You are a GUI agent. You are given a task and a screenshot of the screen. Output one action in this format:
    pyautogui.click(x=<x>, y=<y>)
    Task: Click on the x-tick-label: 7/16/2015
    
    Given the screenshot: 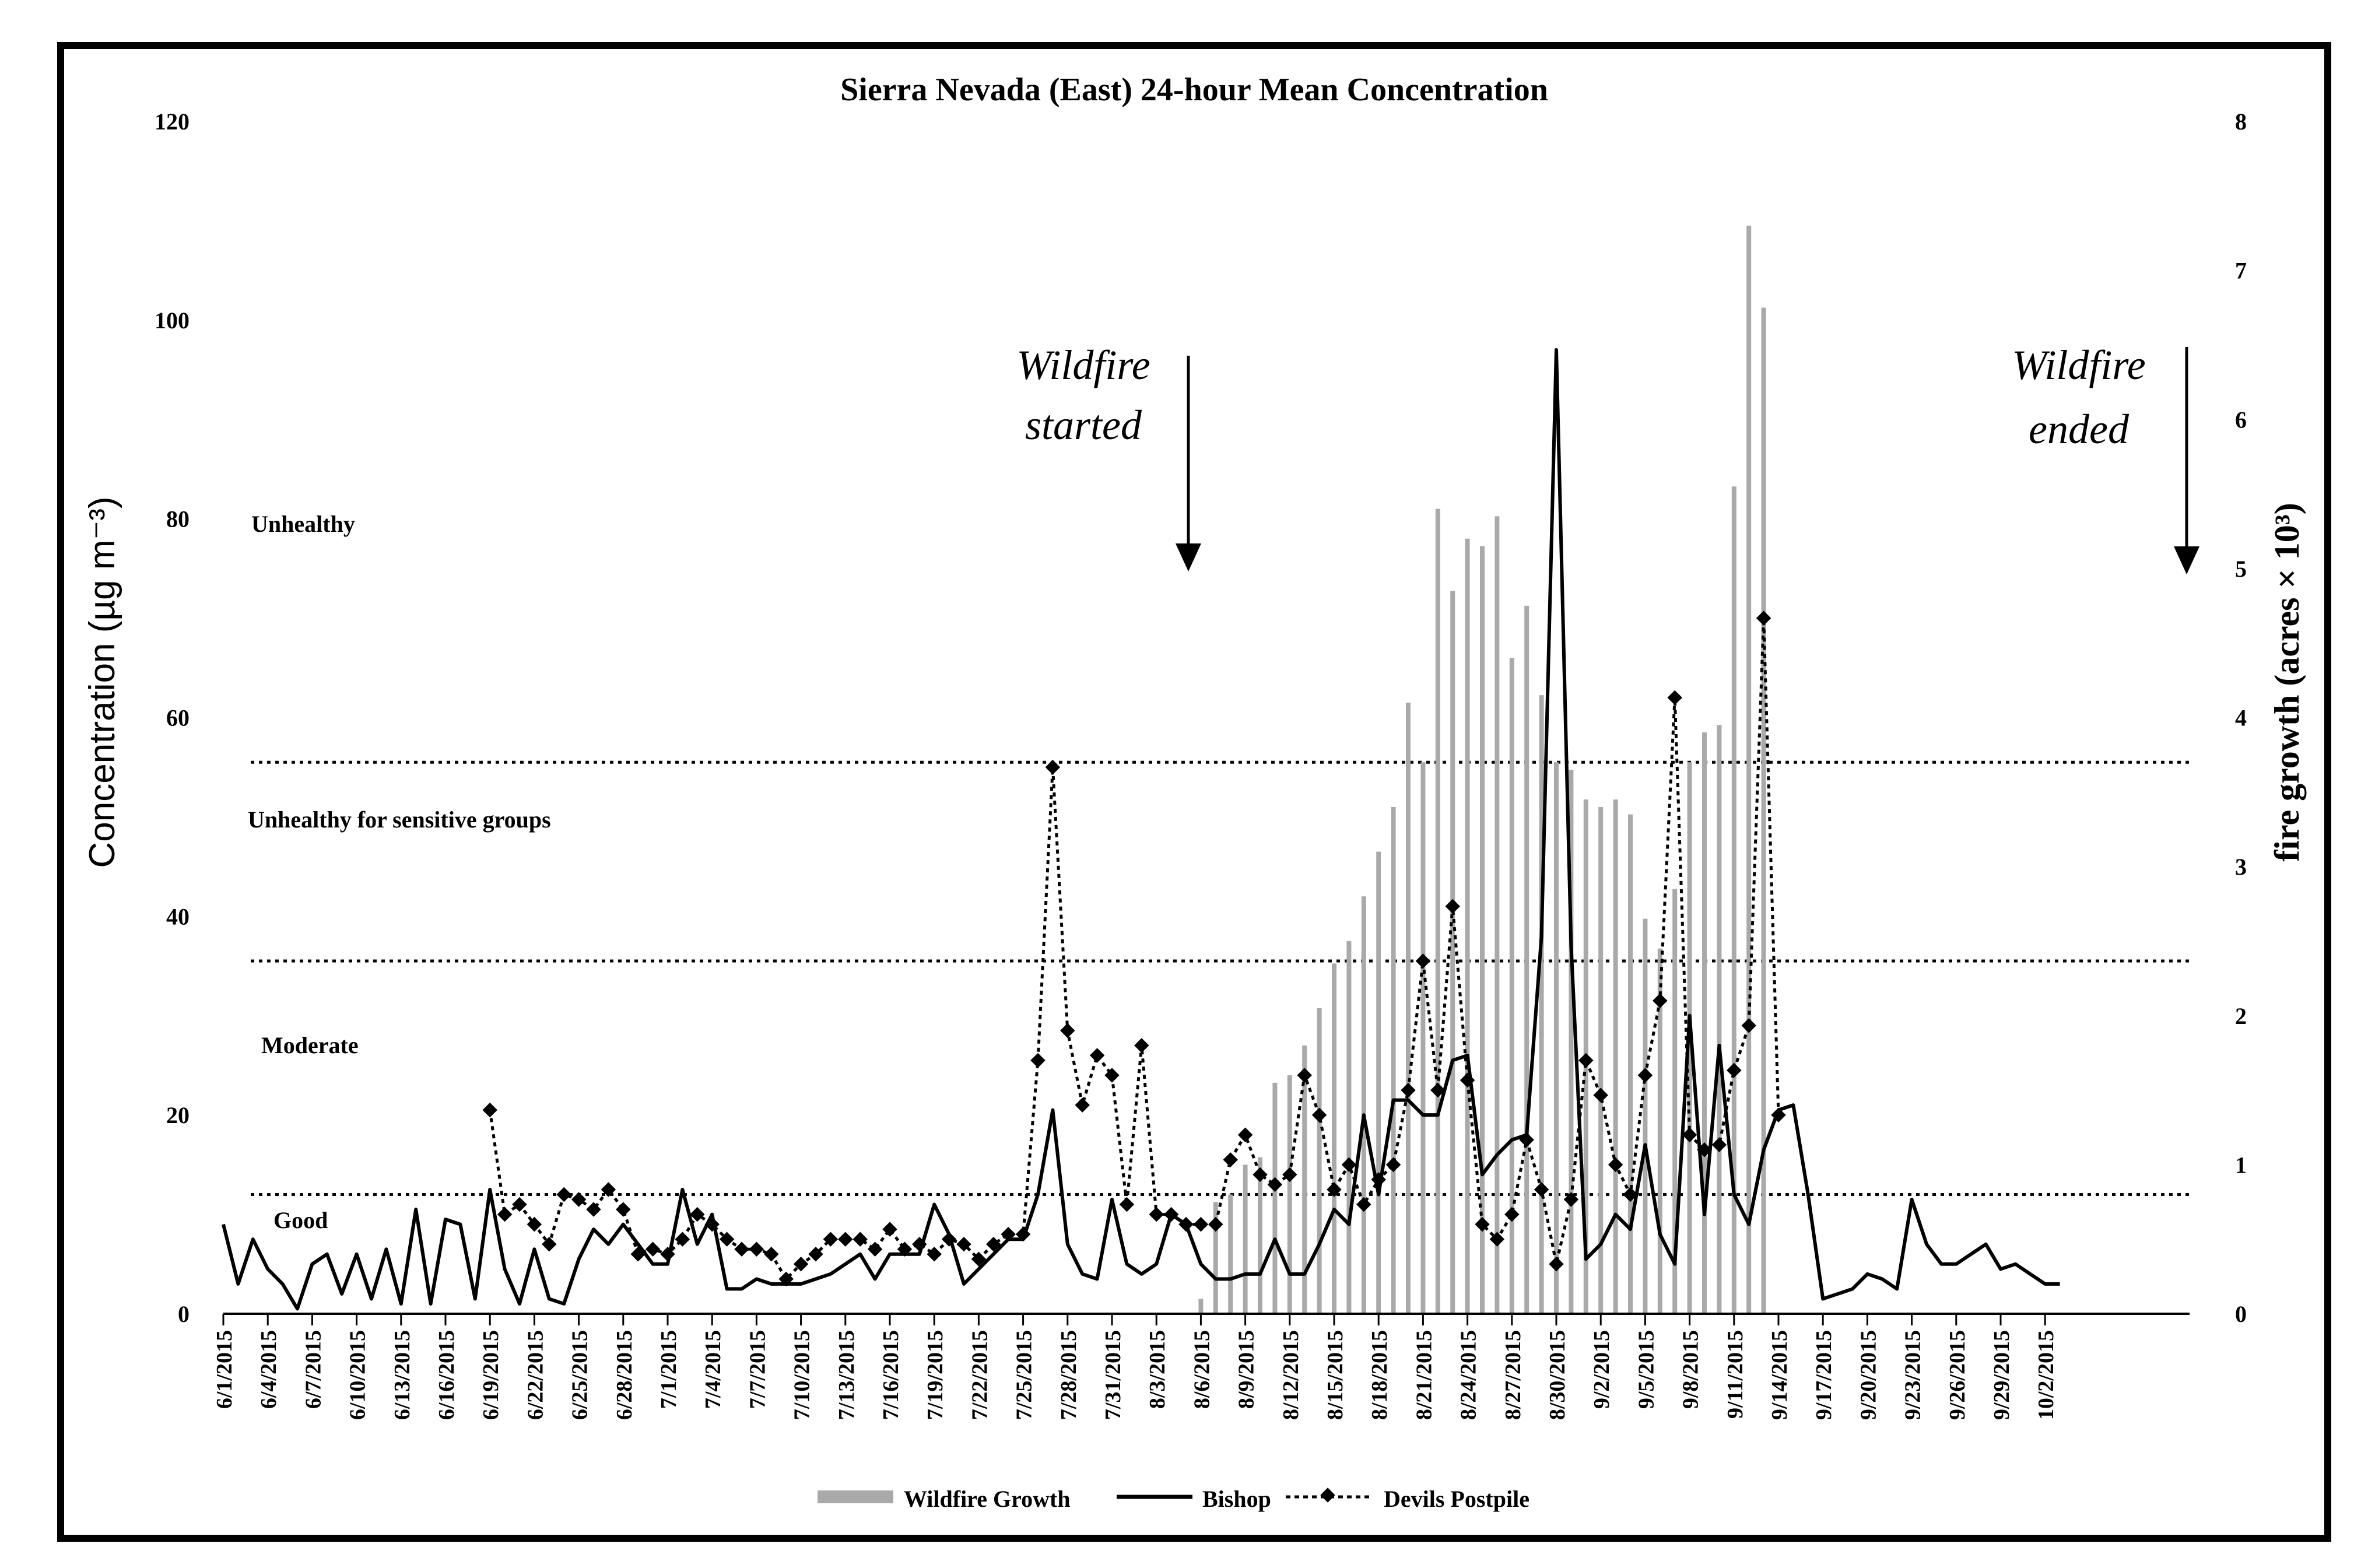 What is the action you would take?
    pyautogui.click(x=891, y=1375)
    